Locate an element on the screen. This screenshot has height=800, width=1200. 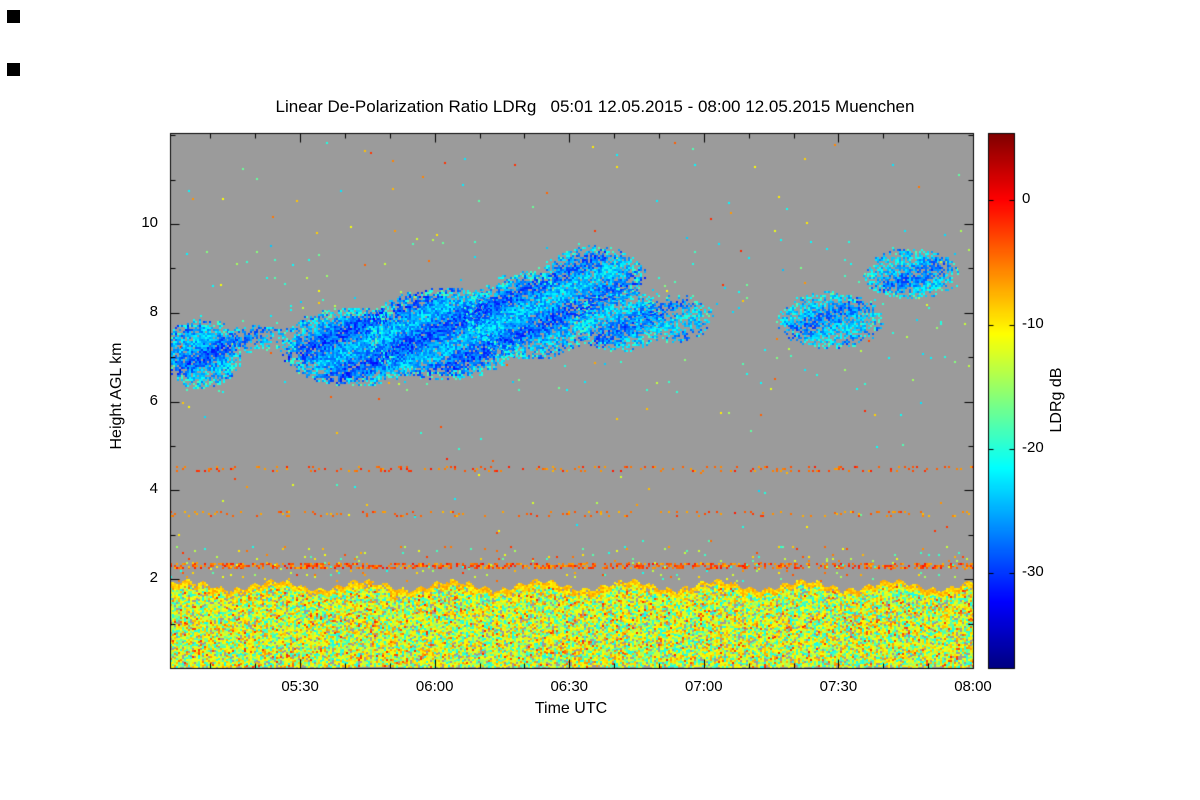
colorbar-tick-label: -30 is located at coordinates (1033, 572).